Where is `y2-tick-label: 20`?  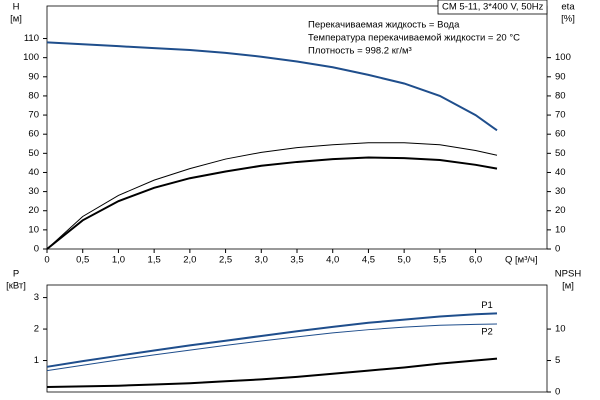
y2-tick-label: 20 is located at coordinates (560, 210).